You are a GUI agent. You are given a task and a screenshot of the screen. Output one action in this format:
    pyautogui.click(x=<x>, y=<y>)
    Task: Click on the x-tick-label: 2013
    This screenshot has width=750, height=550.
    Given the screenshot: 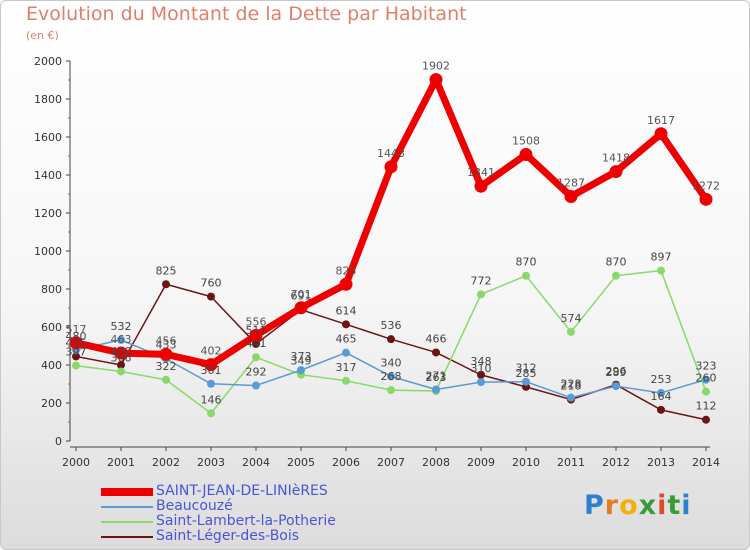 What is the action you would take?
    pyautogui.click(x=661, y=462)
    